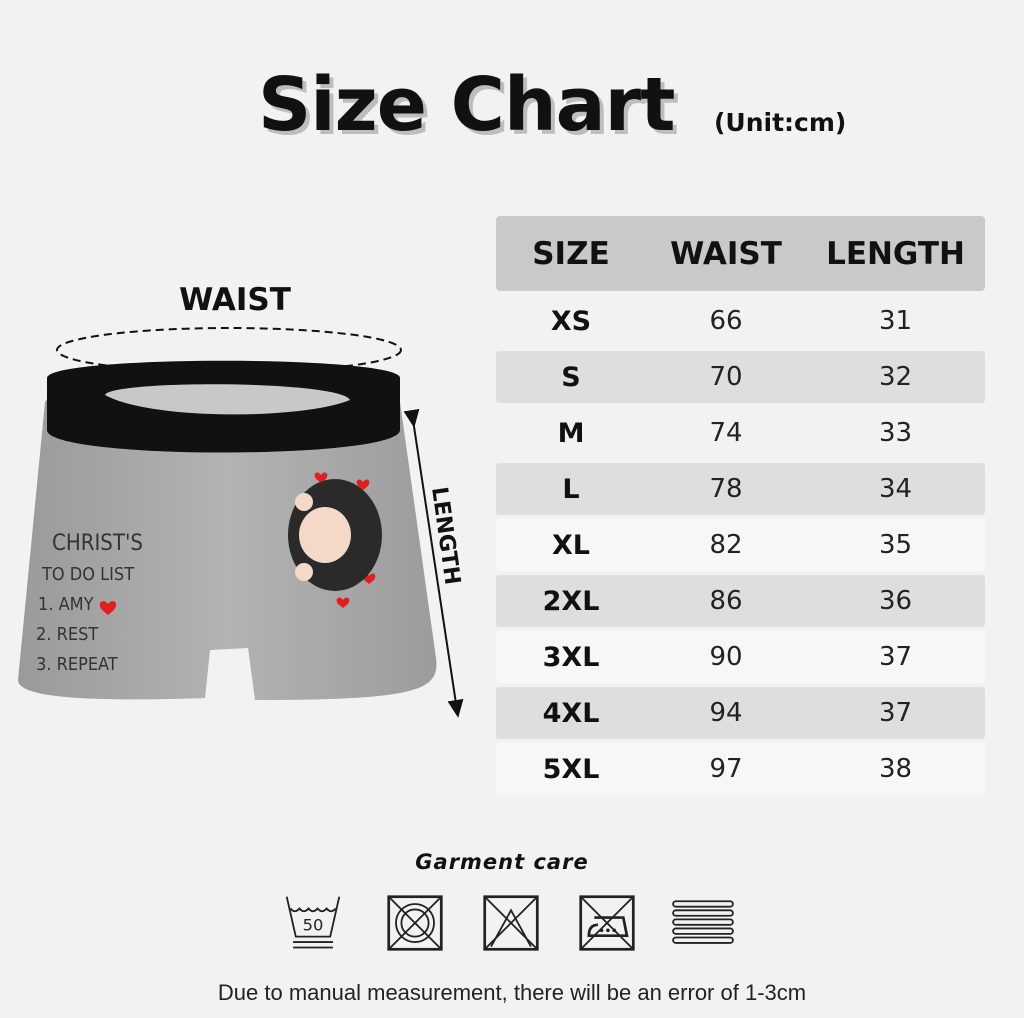  I want to click on size-cell: M, so click(571, 433).